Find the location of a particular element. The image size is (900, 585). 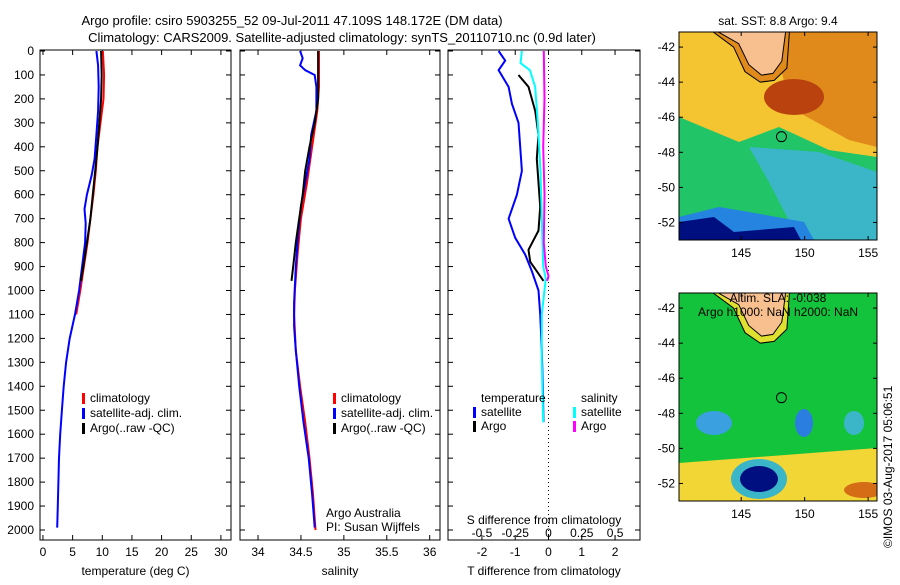

annotation-text: PI: Susan Wijffels is located at coordinates (373, 527).